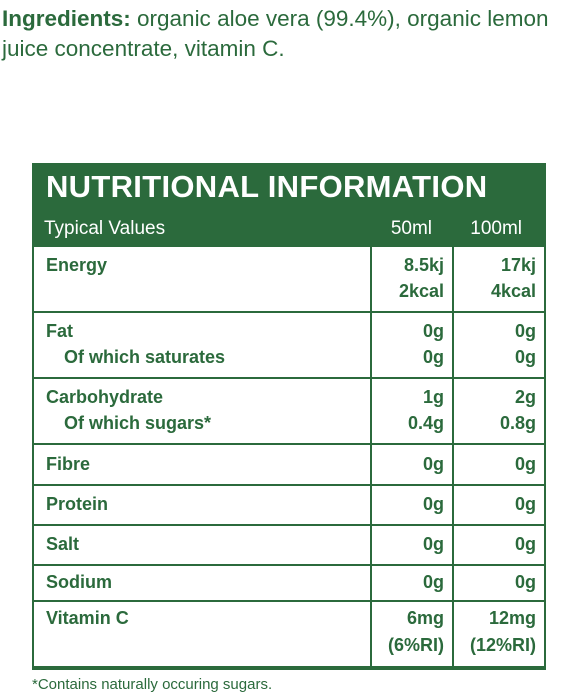 This screenshot has width=583, height=700. What do you see at coordinates (433, 544) in the screenshot?
I see `salt-50ml: 0g` at bounding box center [433, 544].